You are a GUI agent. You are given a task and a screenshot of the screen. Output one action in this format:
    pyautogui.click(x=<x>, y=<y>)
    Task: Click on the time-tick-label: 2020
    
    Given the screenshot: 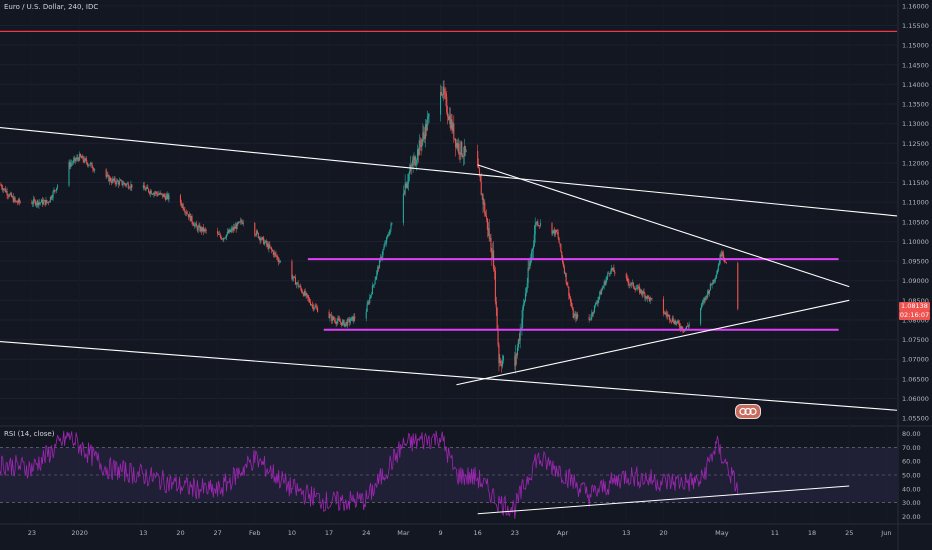 What is the action you would take?
    pyautogui.click(x=79, y=533)
    